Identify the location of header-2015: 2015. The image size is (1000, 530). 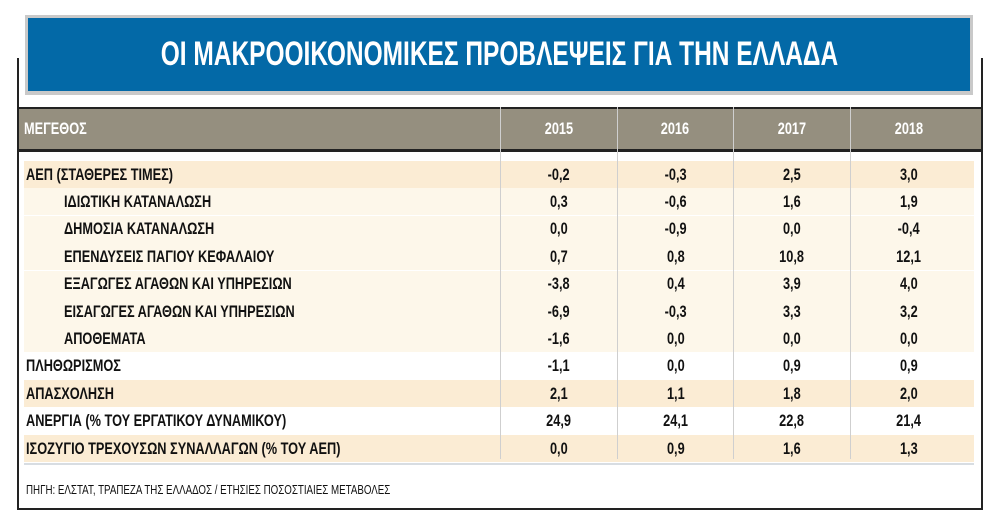
(558, 128).